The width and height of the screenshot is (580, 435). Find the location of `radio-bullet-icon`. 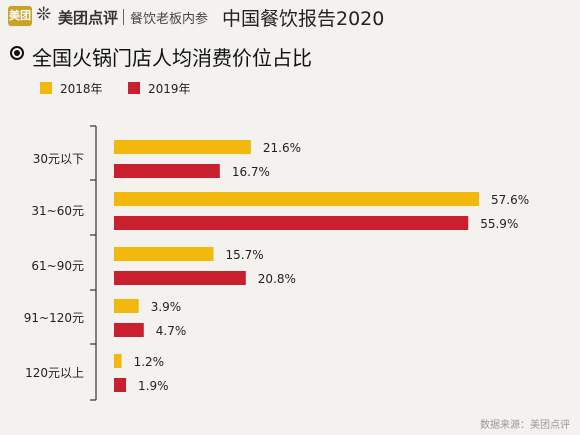

radio-bullet-icon is located at coordinates (17, 53).